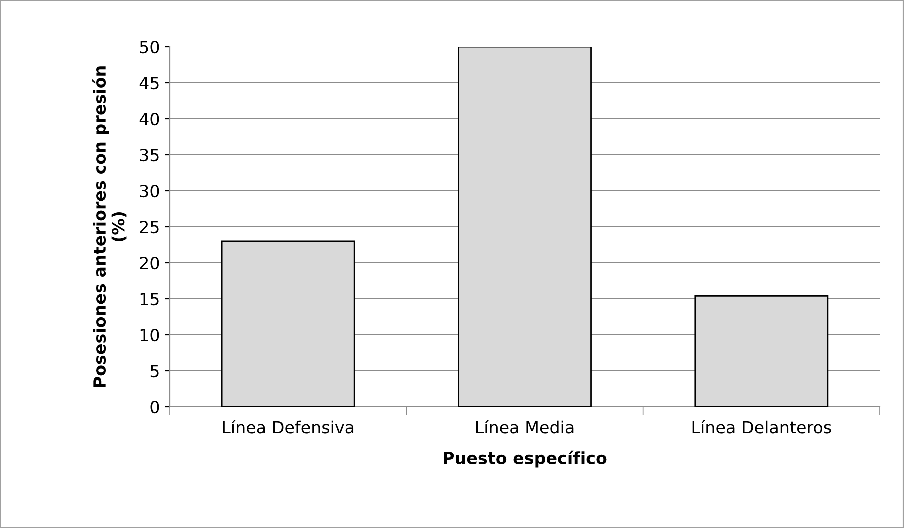  What do you see at coordinates (149, 83) in the screenshot?
I see `y-tick-label: 45` at bounding box center [149, 83].